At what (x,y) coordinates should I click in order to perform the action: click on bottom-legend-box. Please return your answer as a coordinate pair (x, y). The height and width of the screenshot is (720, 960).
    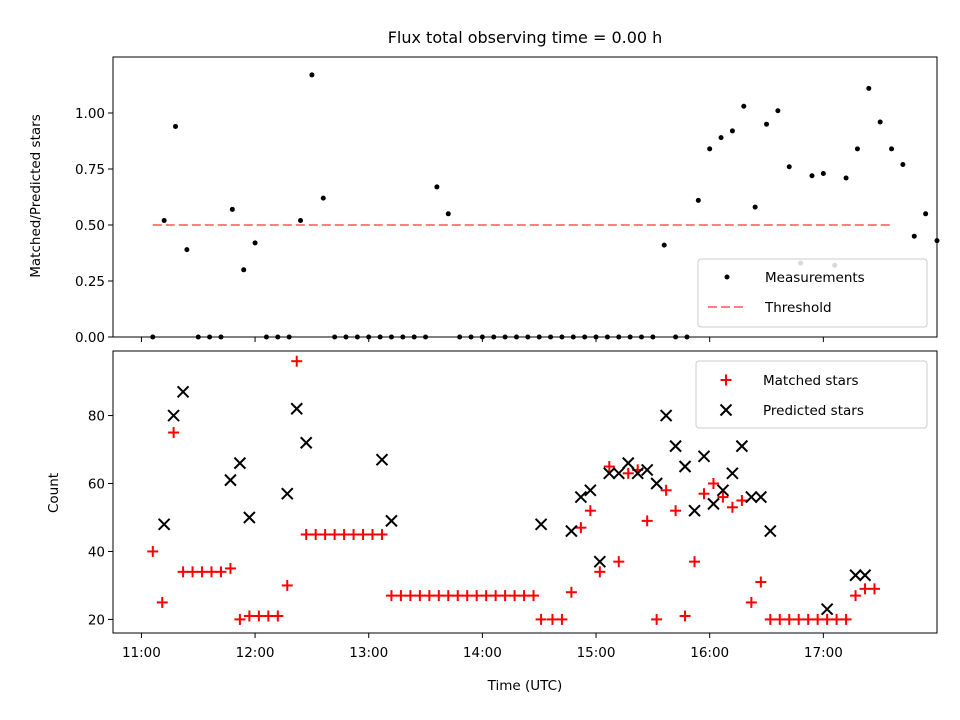
    Looking at the image, I should click on (811, 394).